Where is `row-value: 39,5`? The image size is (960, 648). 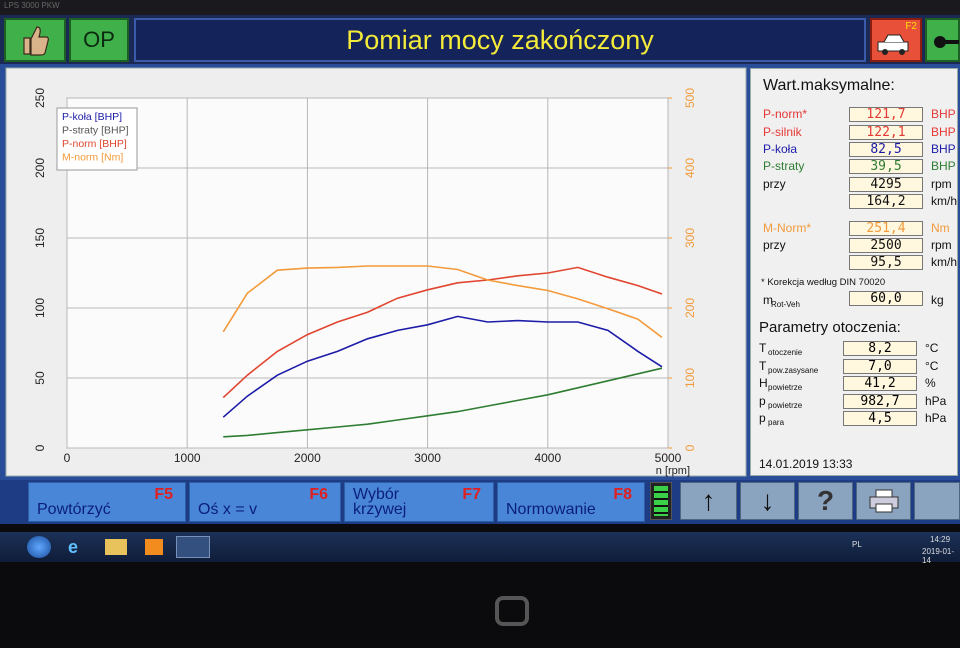
row-value: 39,5 is located at coordinates (886, 166).